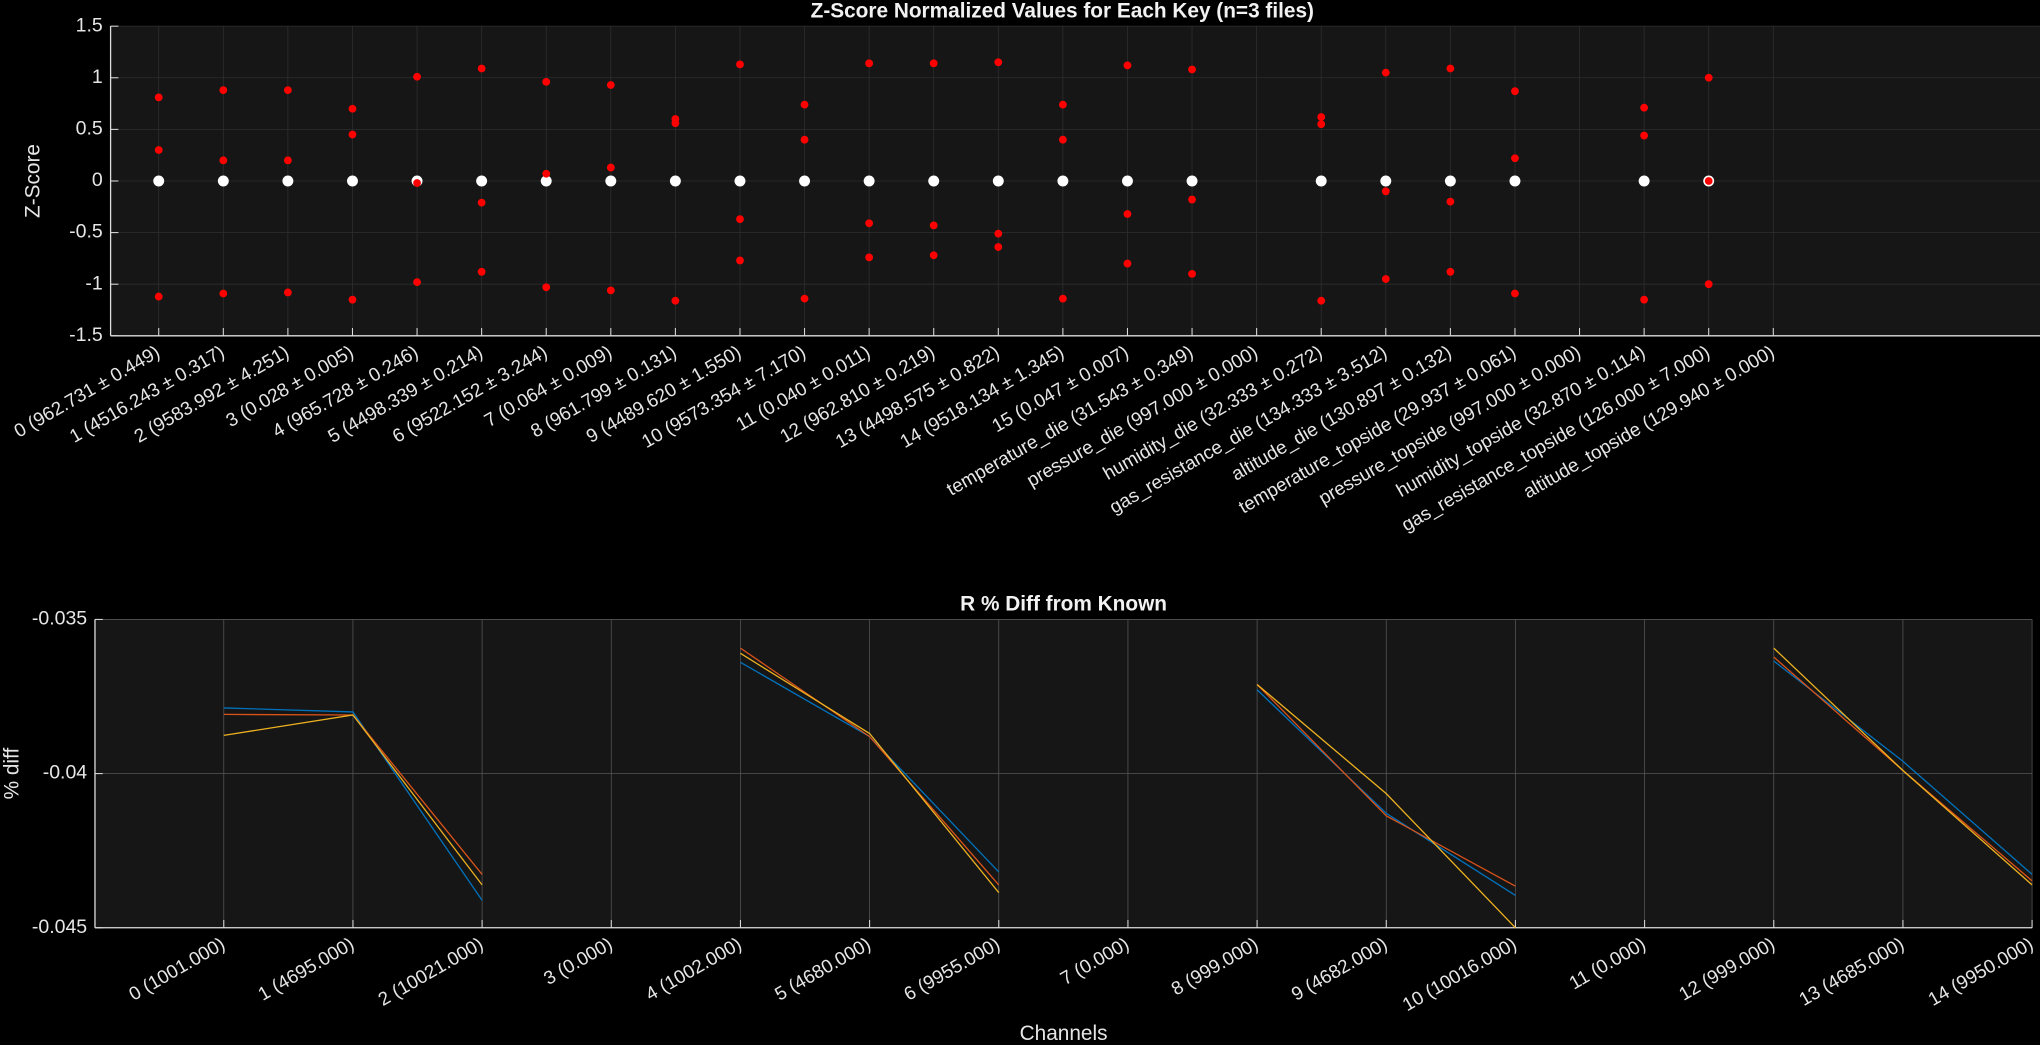 The height and width of the screenshot is (1045, 2040). I want to click on y-axis-label: Z-Score, so click(32, 181).